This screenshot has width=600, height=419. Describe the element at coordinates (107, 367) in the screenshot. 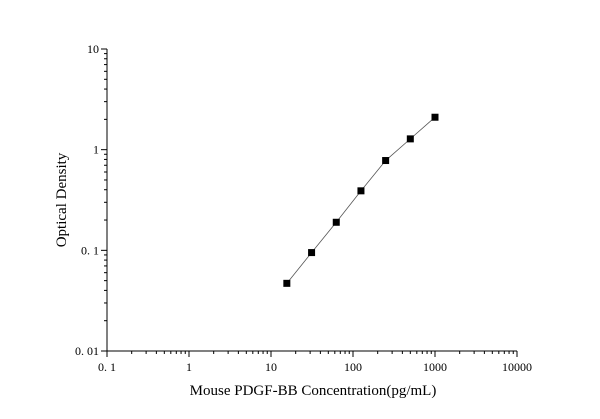

I see `x-tick-label: 0. 1` at that location.